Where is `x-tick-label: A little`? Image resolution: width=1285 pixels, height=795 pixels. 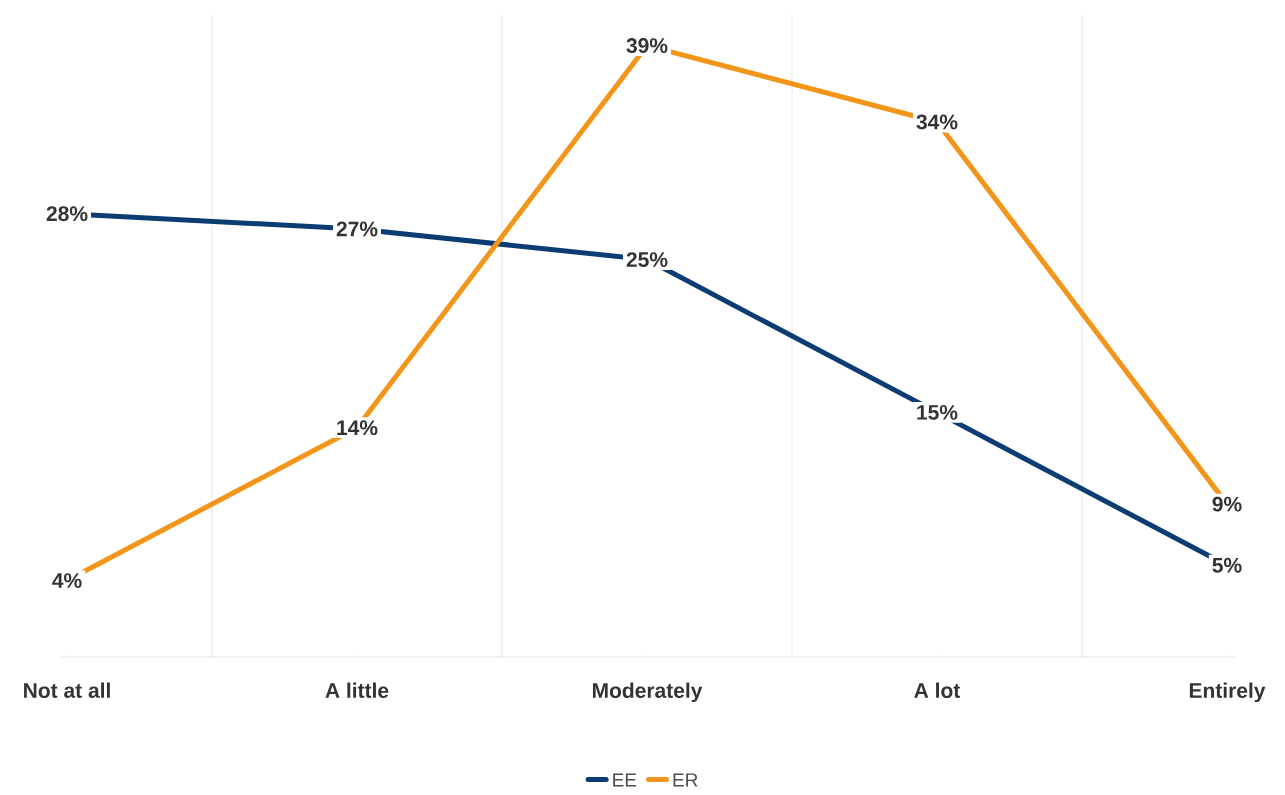 x-tick-label: A little is located at coordinates (357, 690).